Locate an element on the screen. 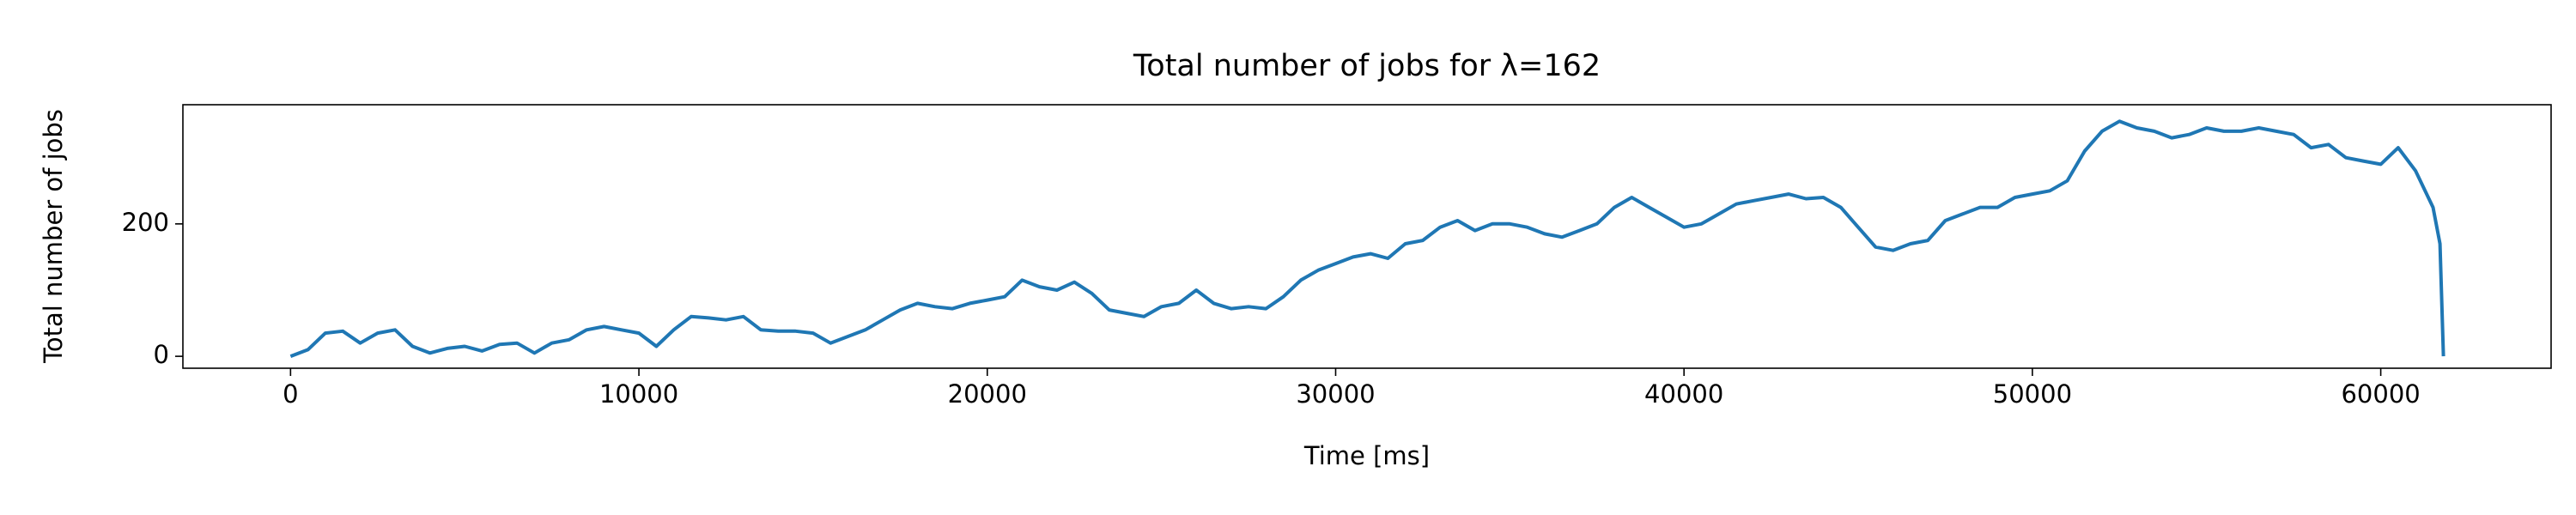 The width and height of the screenshot is (2576, 515). chart-title: Total number of jobs for λ=162 is located at coordinates (1367, 66).